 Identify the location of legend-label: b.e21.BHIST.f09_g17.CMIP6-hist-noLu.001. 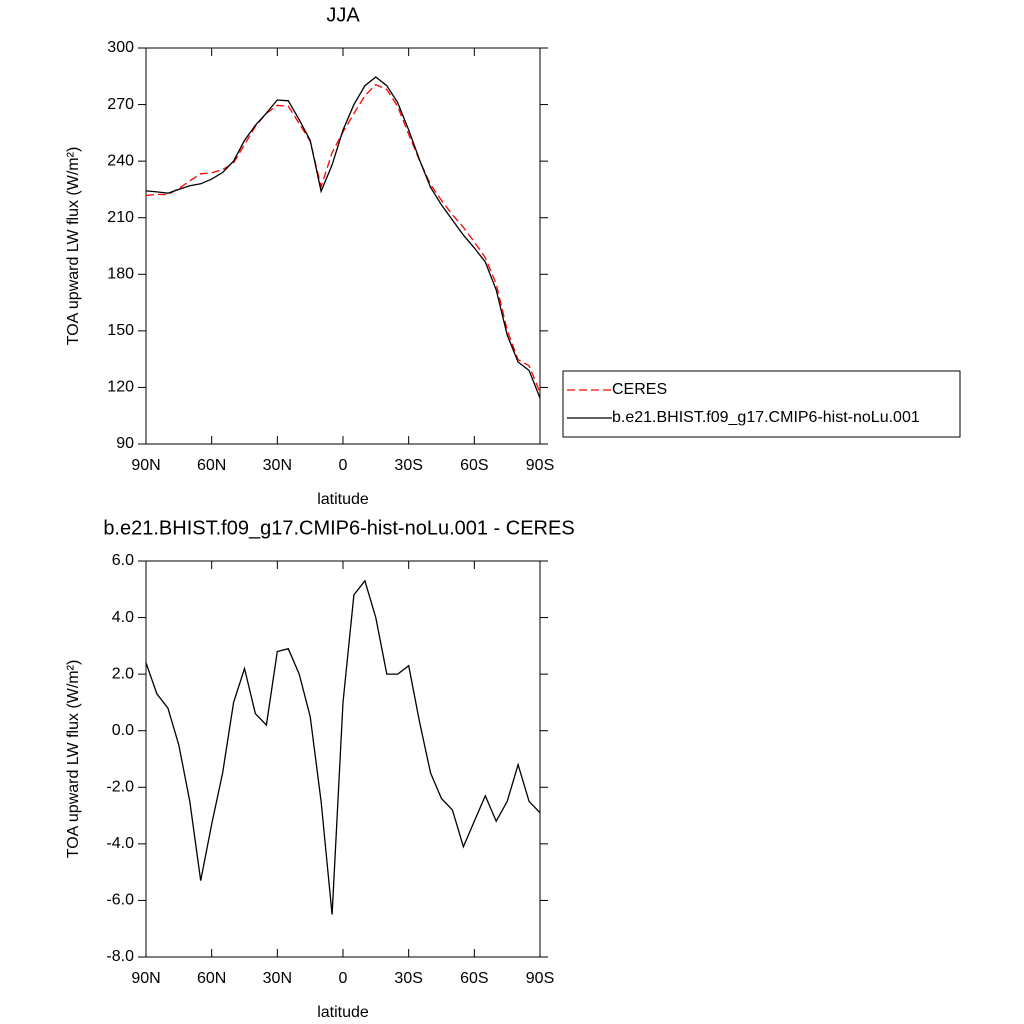
(766, 417).